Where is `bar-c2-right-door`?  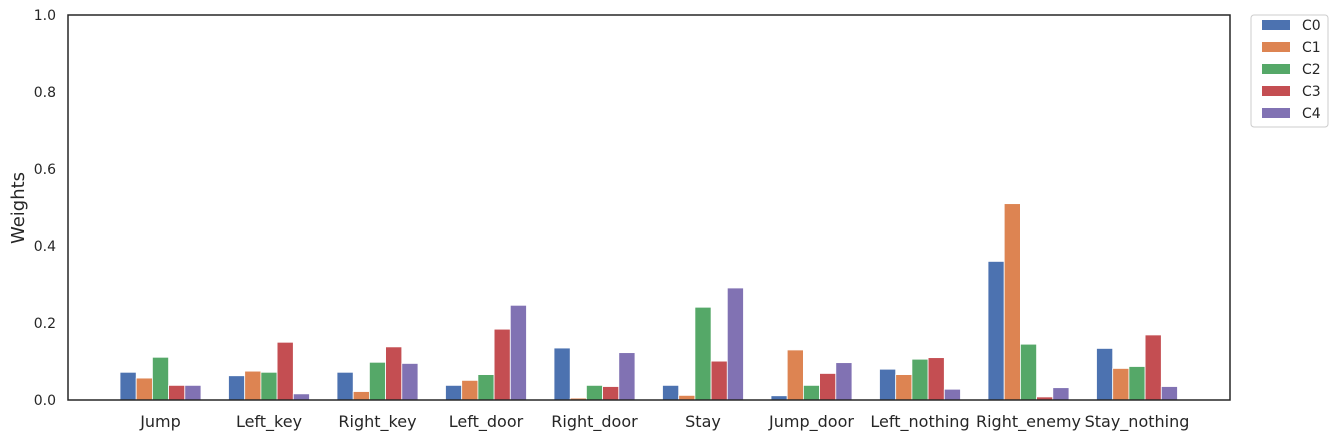
bar-c2-right-door is located at coordinates (595, 392).